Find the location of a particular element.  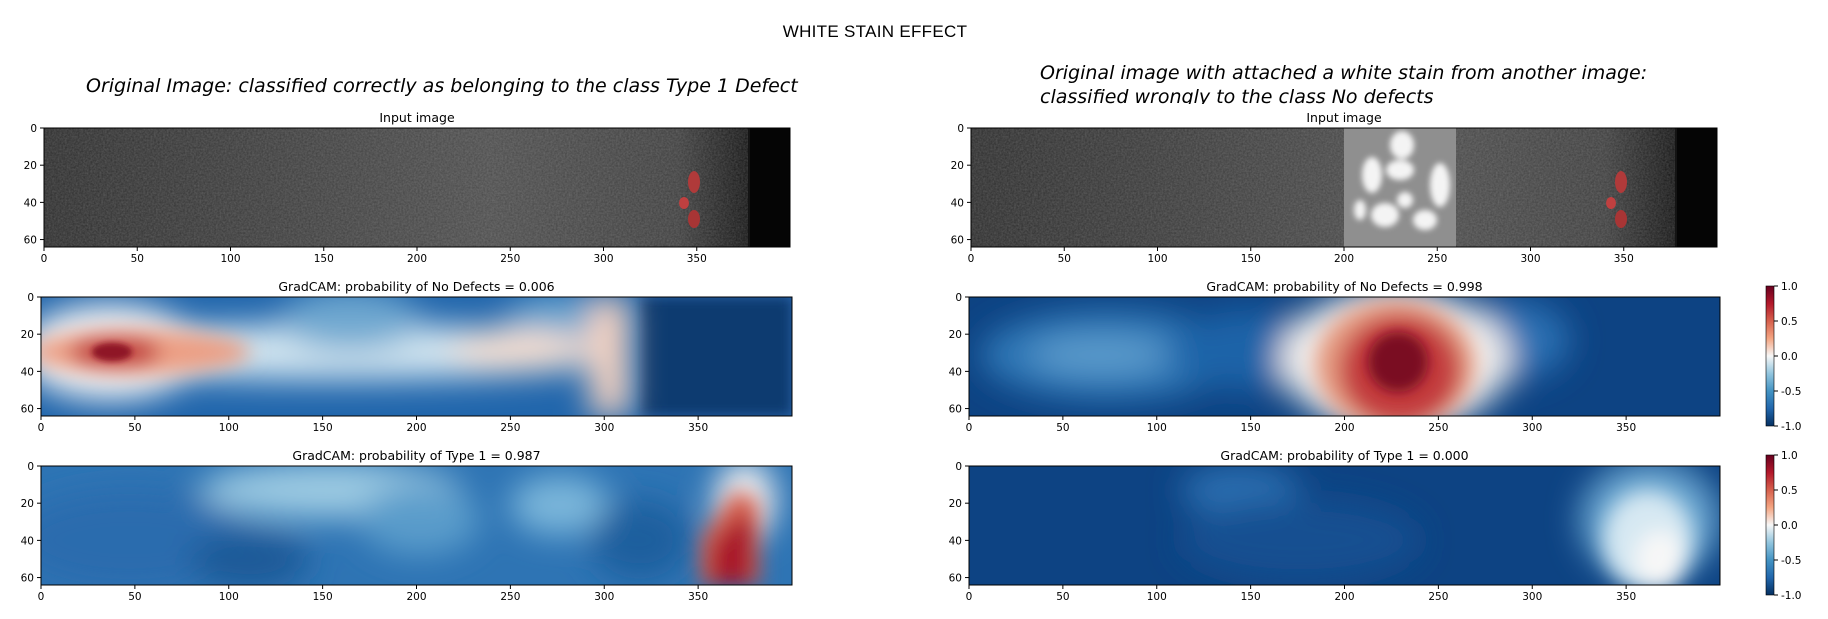

panel-gradcam-type1-right is located at coordinates (1344, 525).